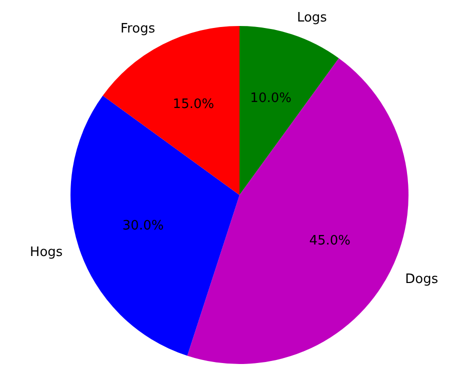 The height and width of the screenshot is (370, 463). I want to click on slice-label: Dogs, so click(421, 279).